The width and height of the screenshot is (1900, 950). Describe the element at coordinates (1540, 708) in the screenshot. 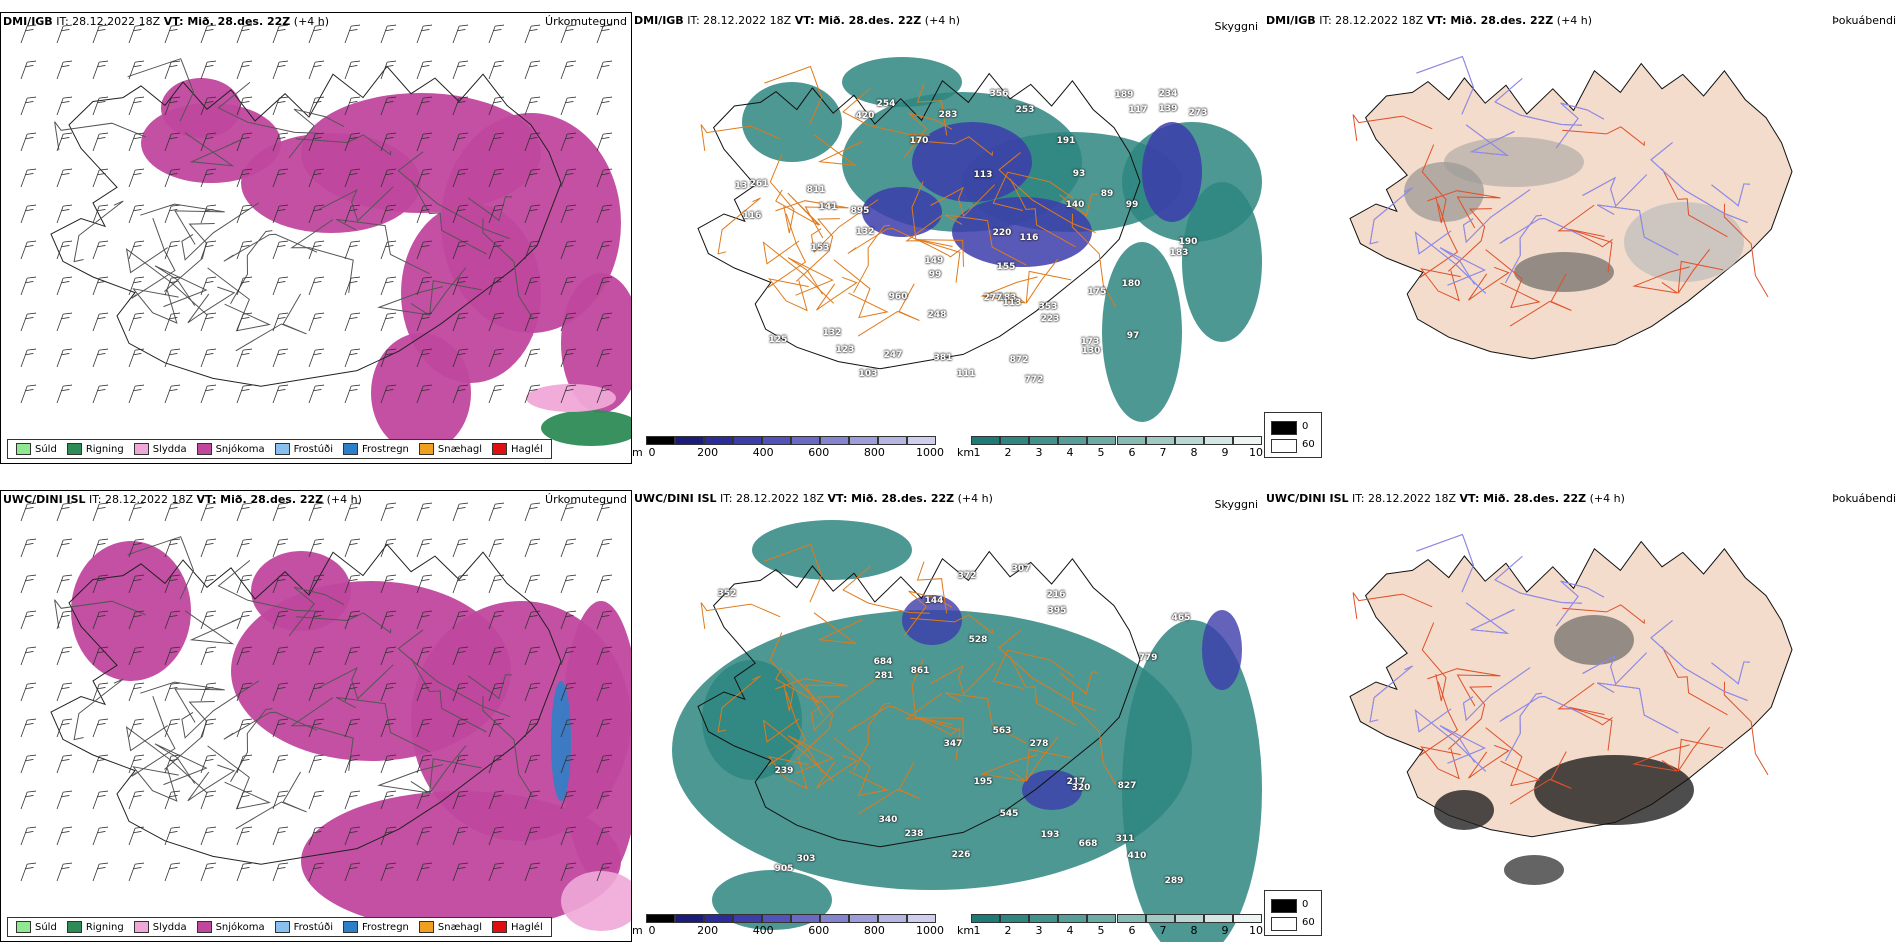

I see `river-line` at that location.